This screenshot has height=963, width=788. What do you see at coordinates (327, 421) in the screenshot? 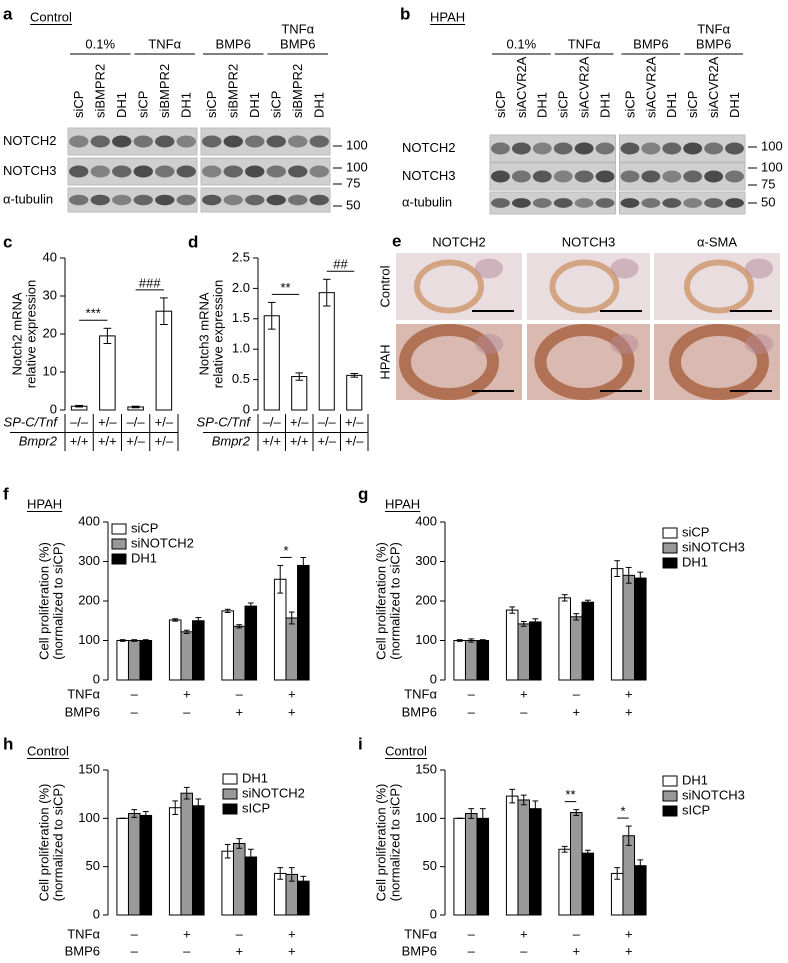
I see `x-row-value: –/–` at bounding box center [327, 421].